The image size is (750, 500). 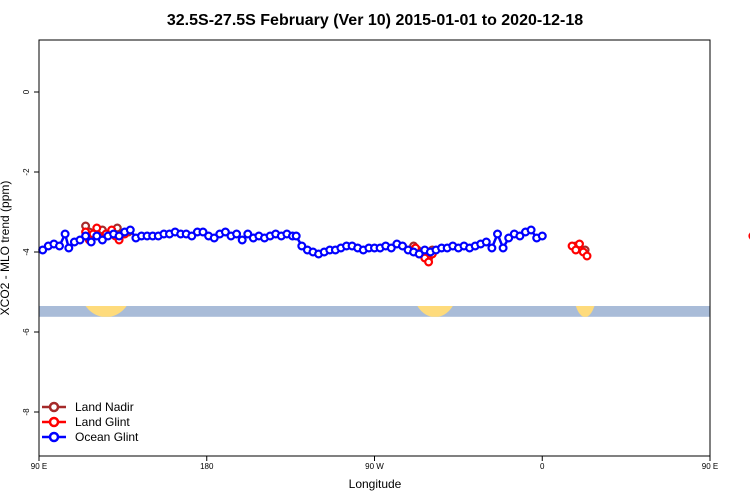 I want to click on y-tick-label: 0, so click(x=26, y=91).